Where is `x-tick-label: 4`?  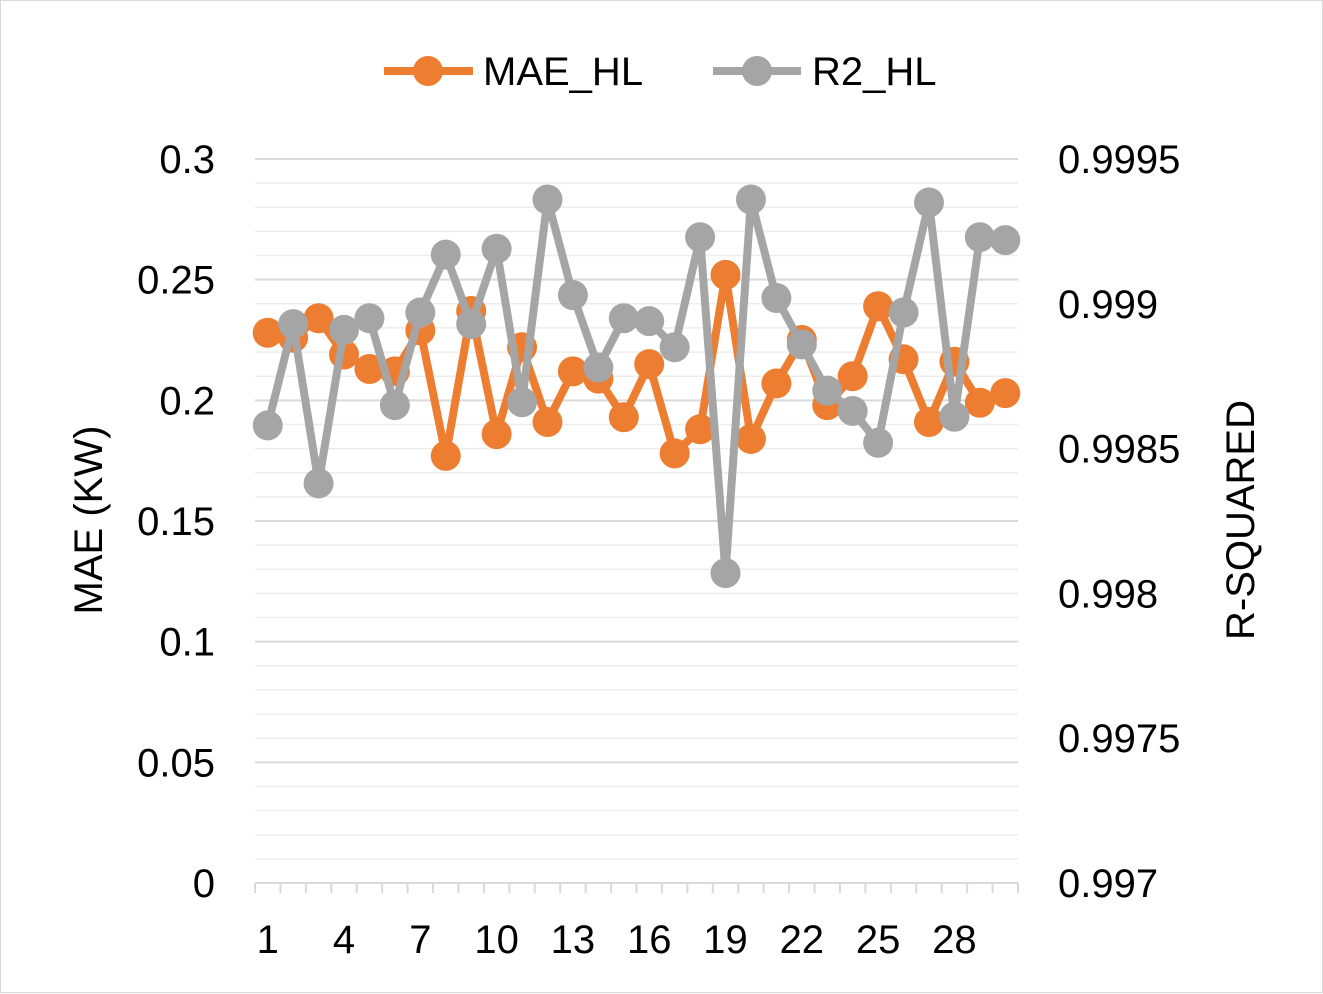
x-tick-label: 4 is located at coordinates (344, 940).